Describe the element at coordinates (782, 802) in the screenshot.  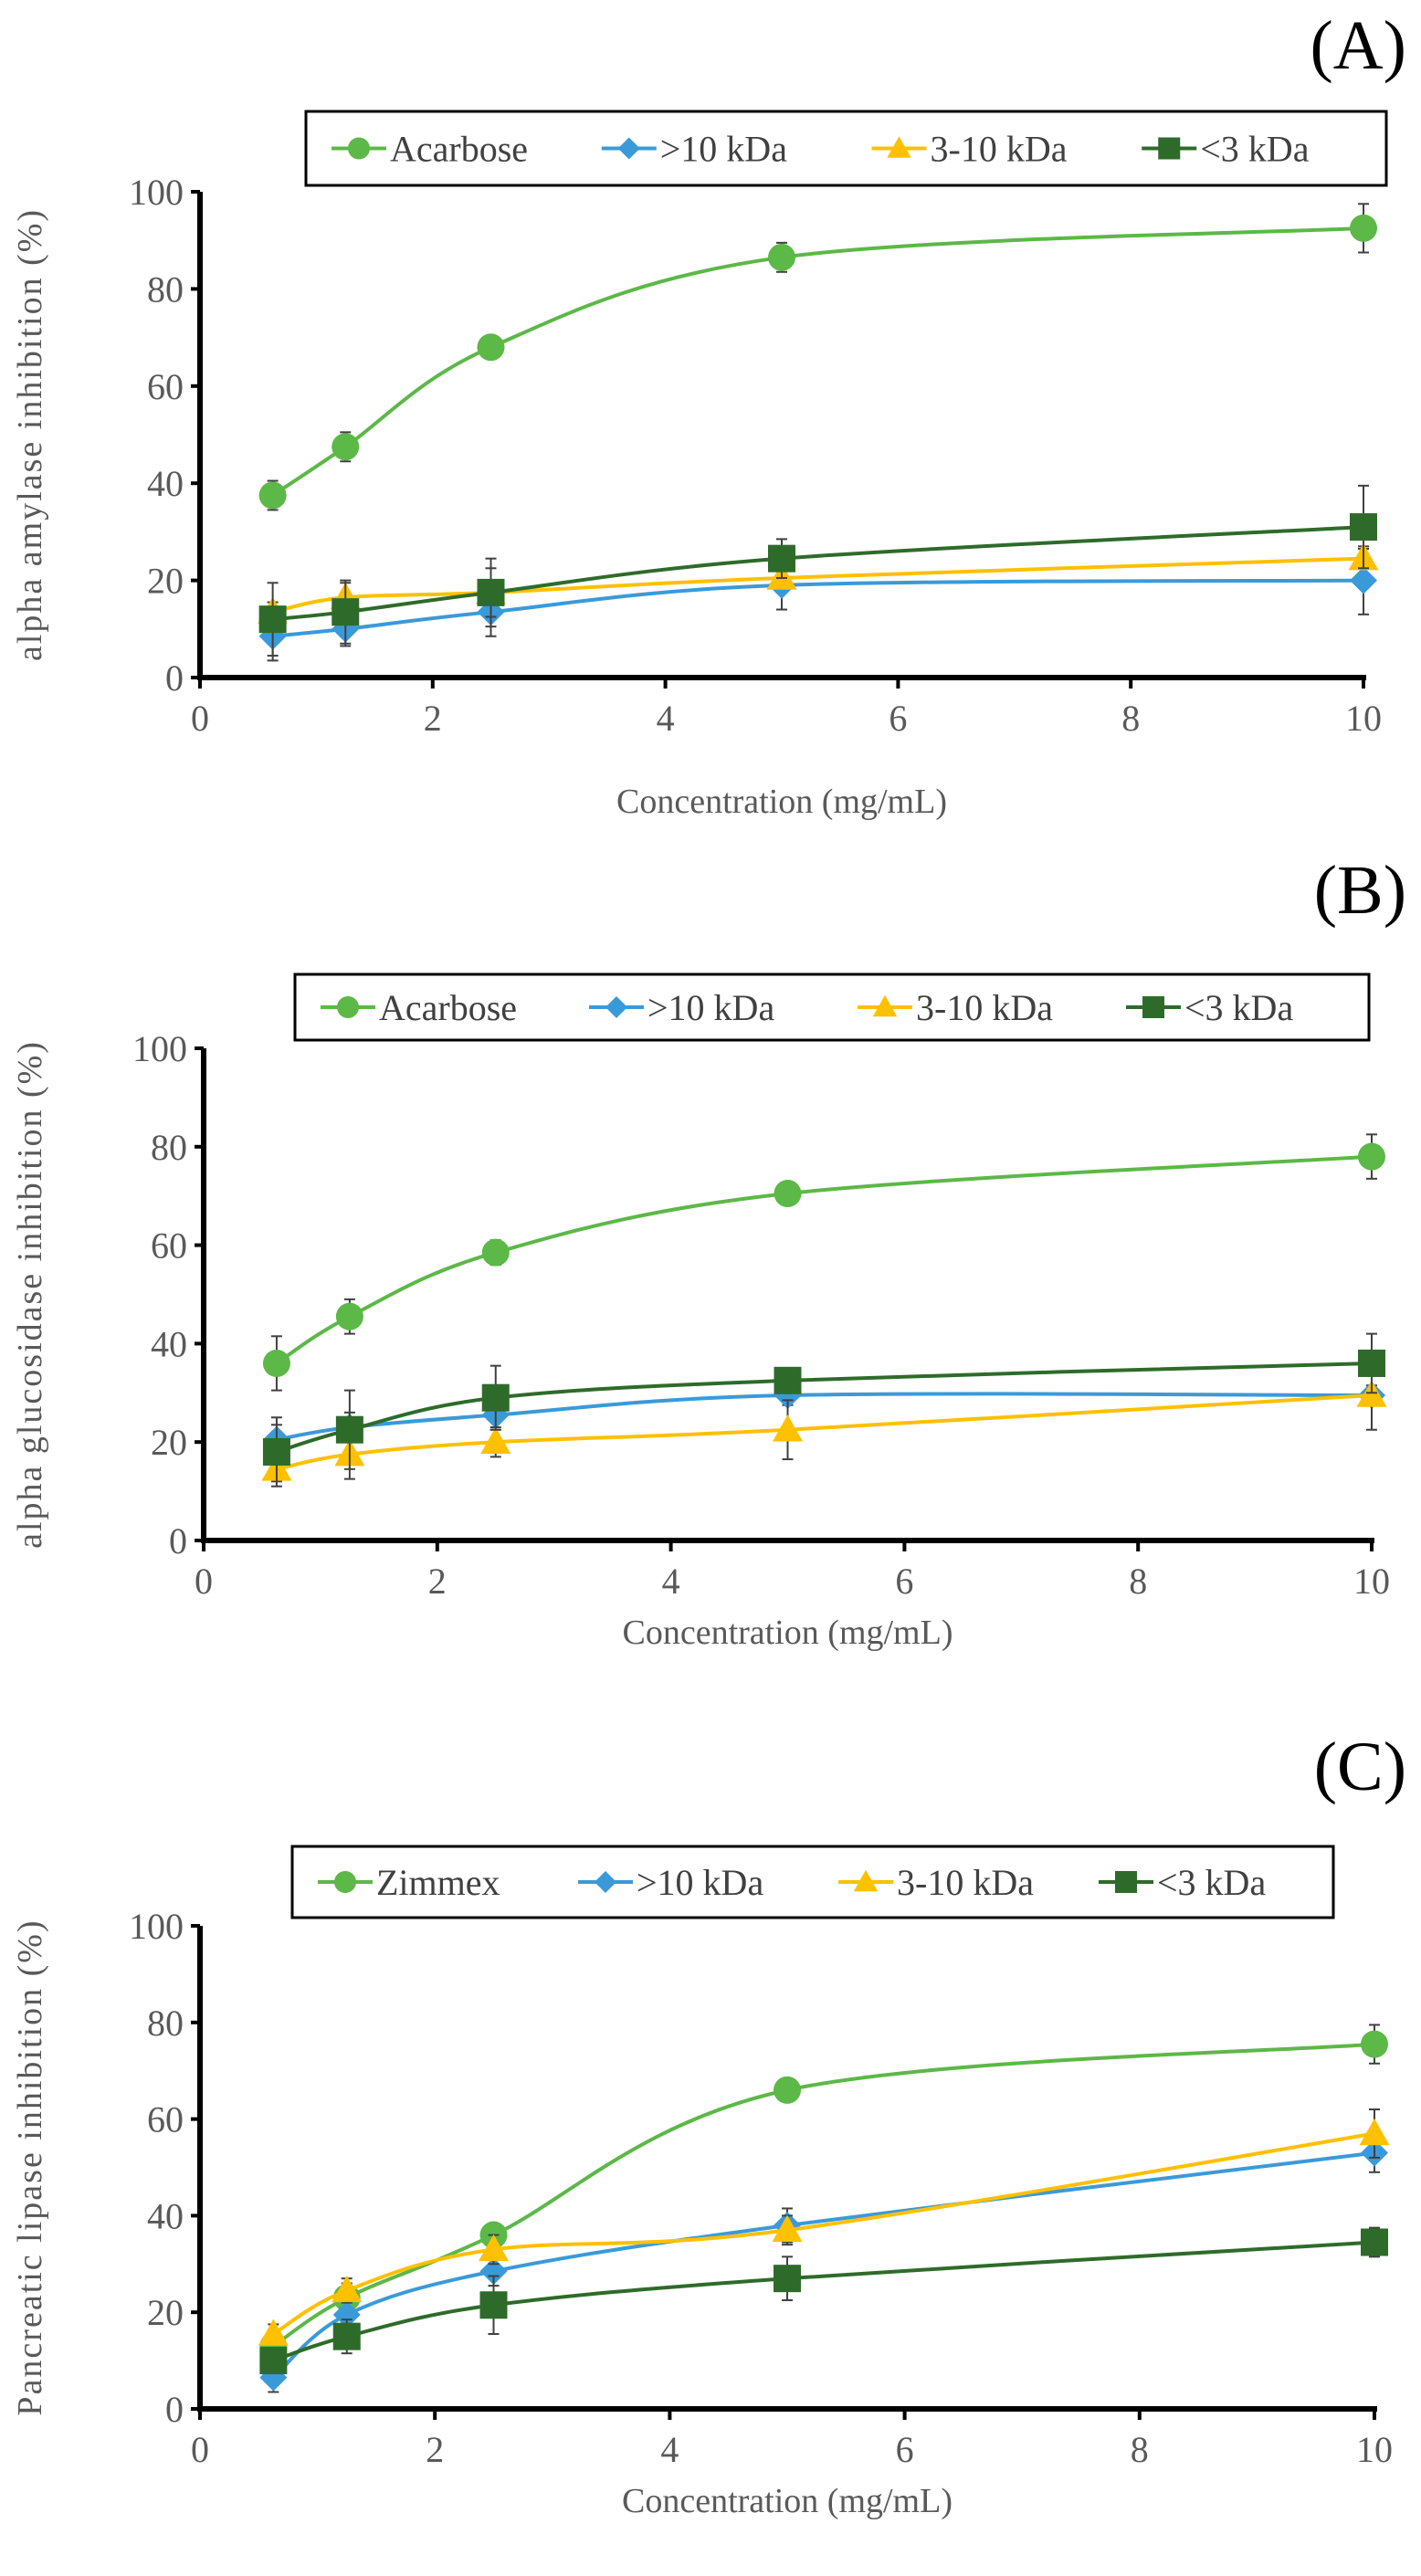
I see `x-axis-title: Concentration (mg/mL)` at that location.